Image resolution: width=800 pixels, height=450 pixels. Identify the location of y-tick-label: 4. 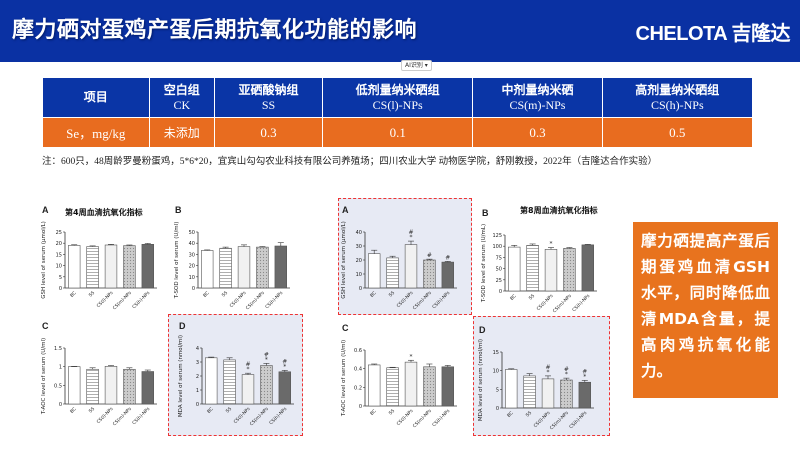
(197, 349).